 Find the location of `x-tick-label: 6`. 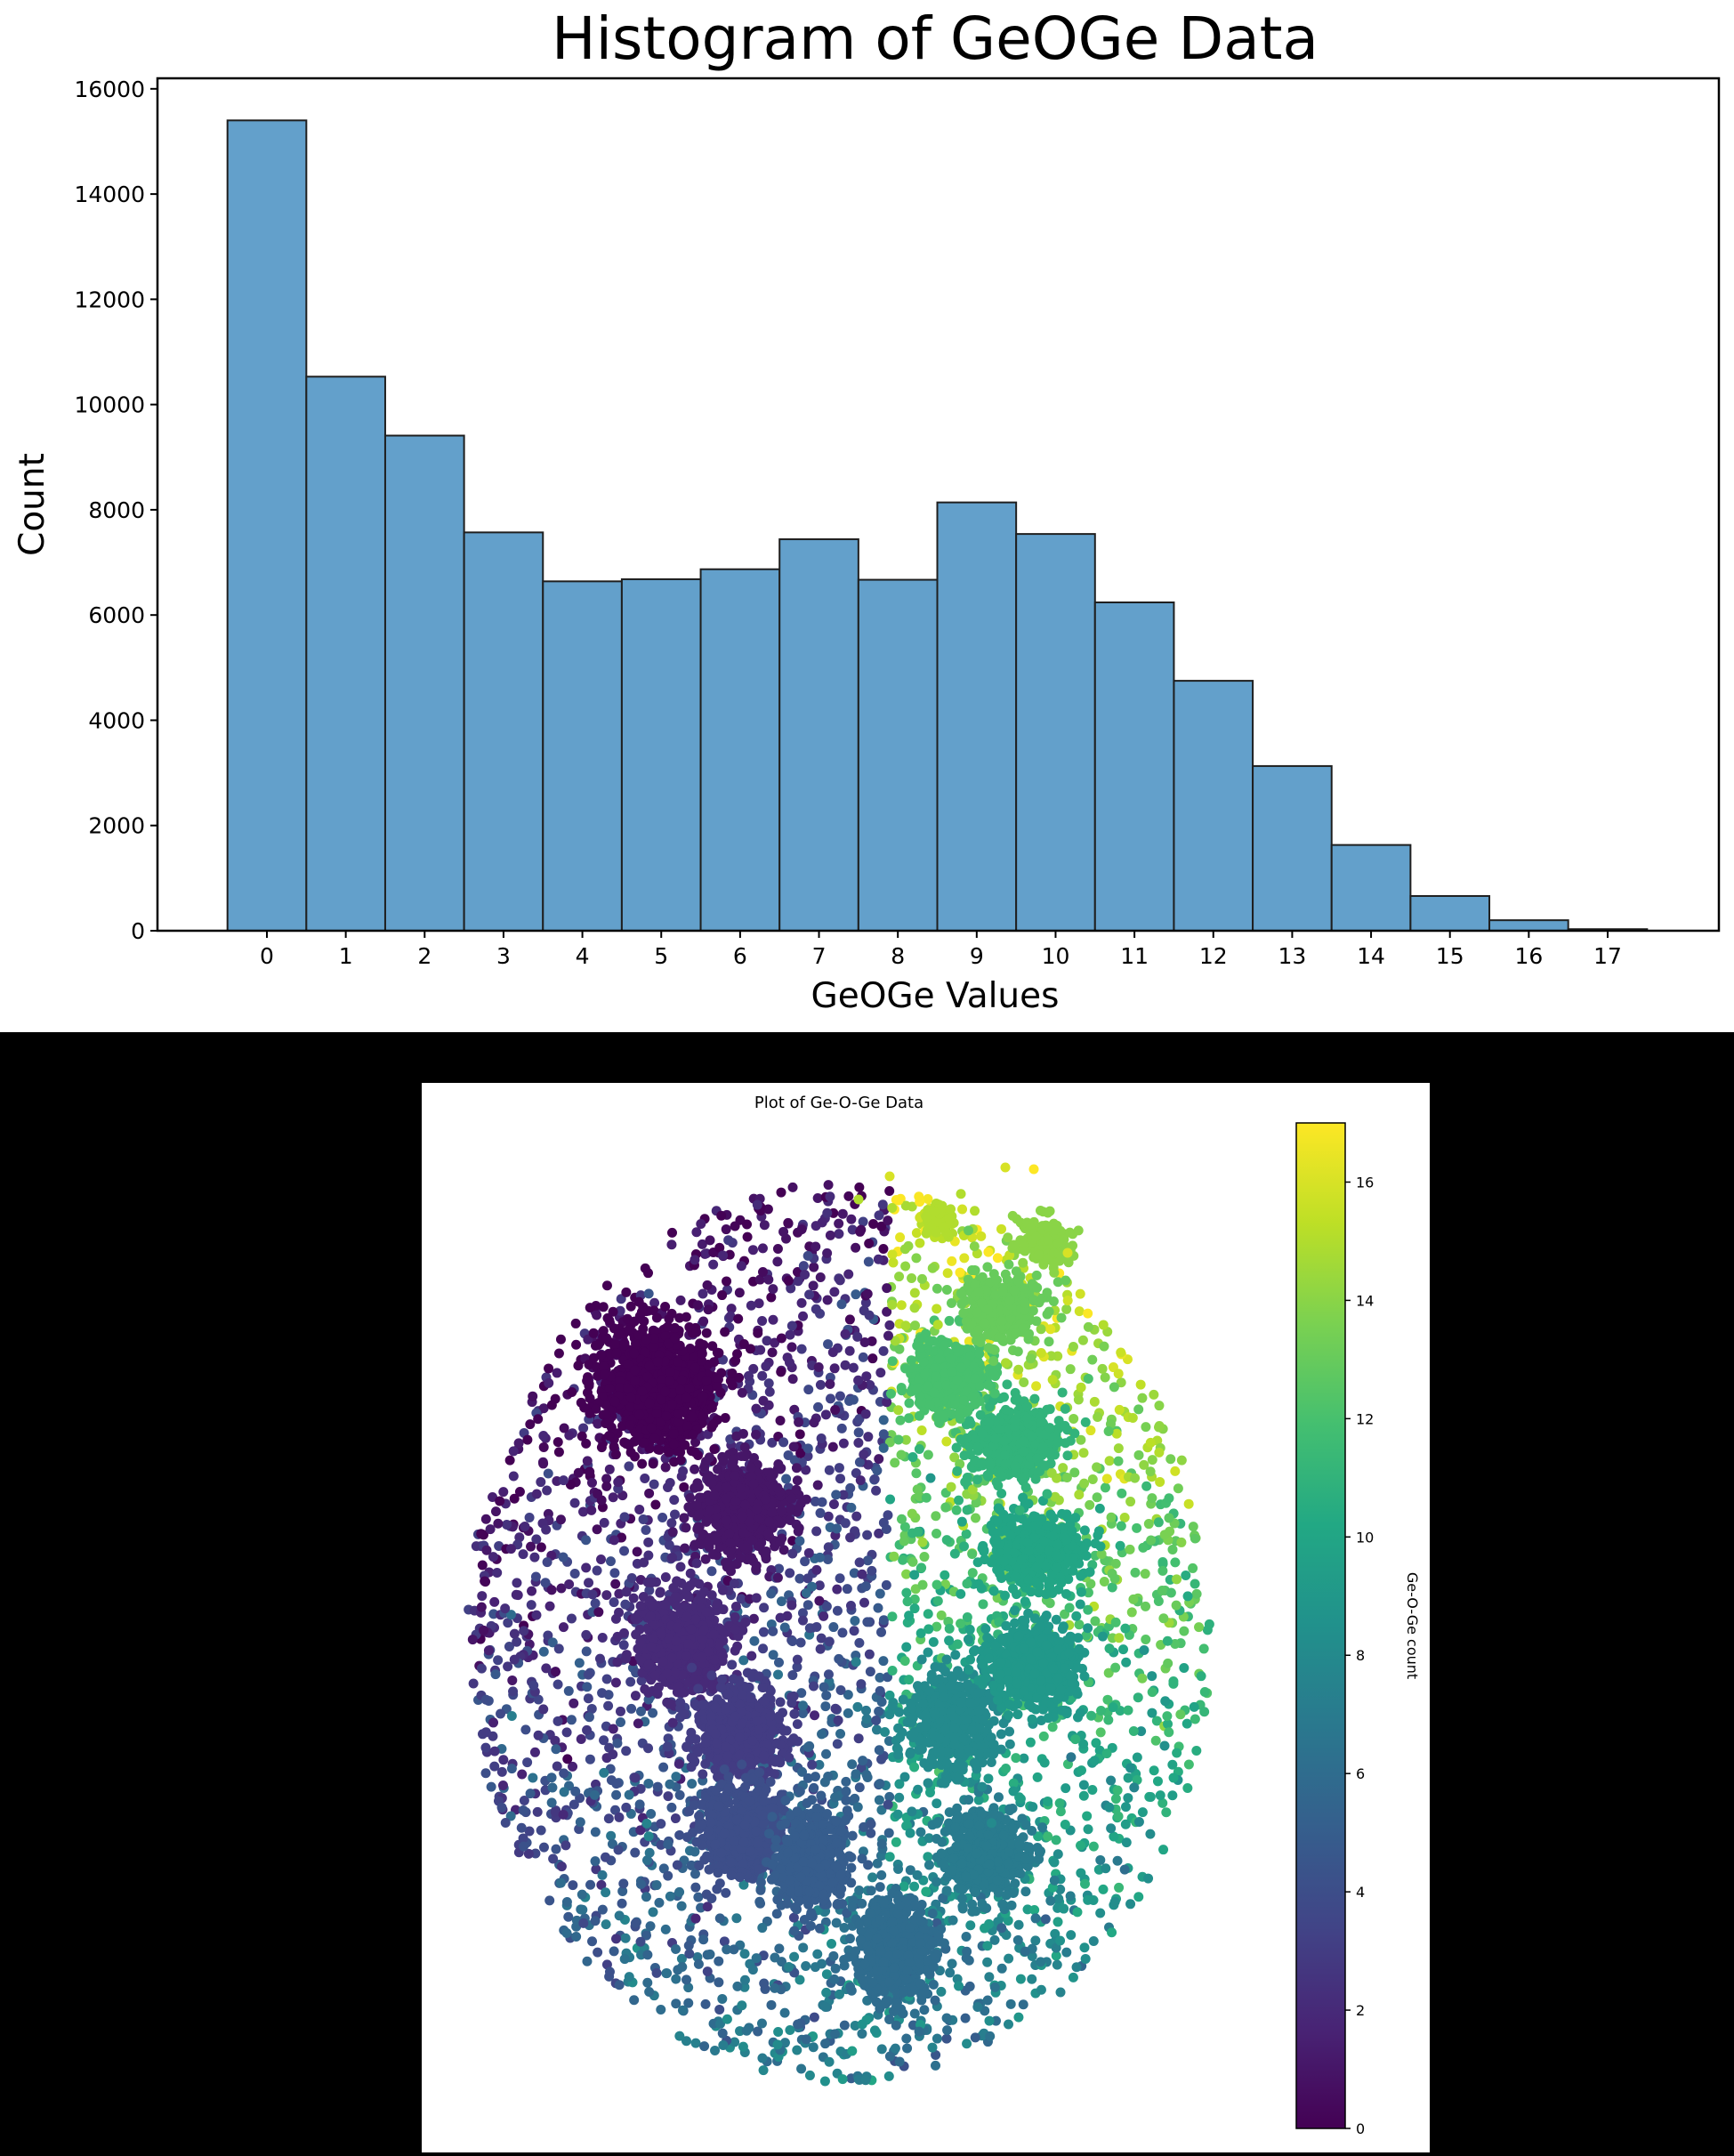

x-tick-label: 6 is located at coordinates (740, 956).